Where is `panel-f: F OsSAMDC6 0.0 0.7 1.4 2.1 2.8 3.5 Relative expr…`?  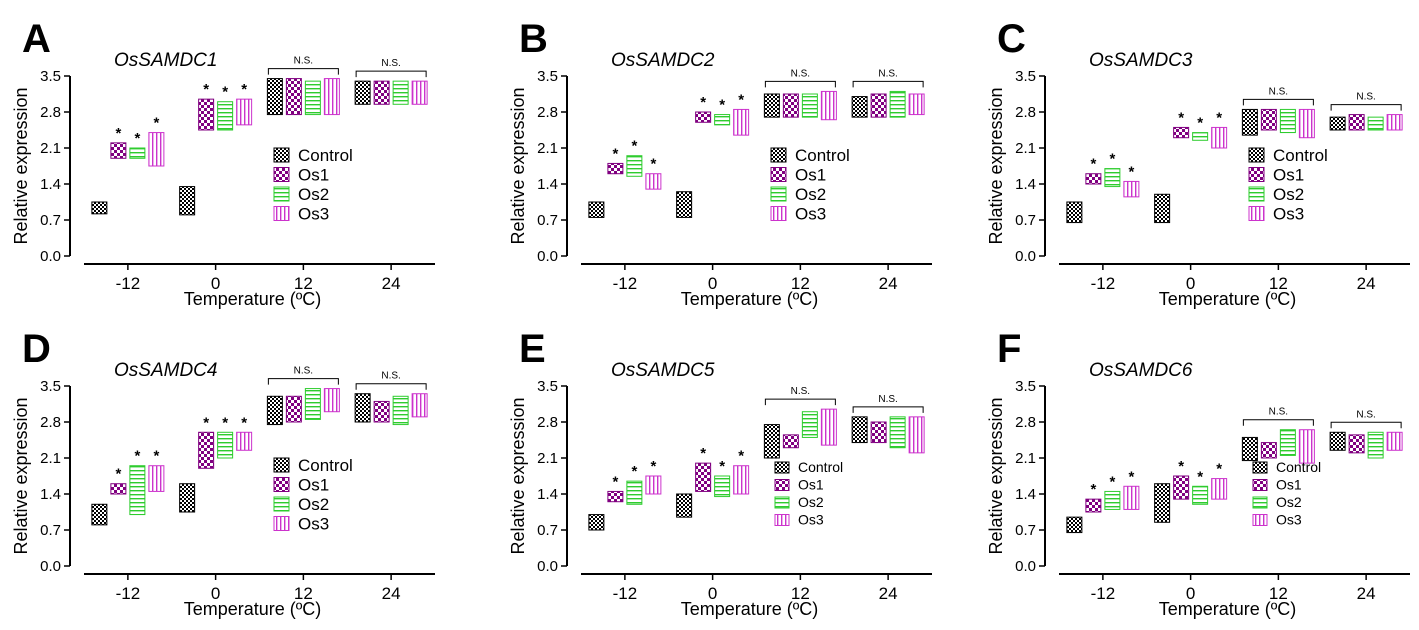 panel-f: F OsSAMDC6 0.0 0.7 1.4 2.1 2.8 3.5 Relative expr… is located at coordinates (1198, 473).